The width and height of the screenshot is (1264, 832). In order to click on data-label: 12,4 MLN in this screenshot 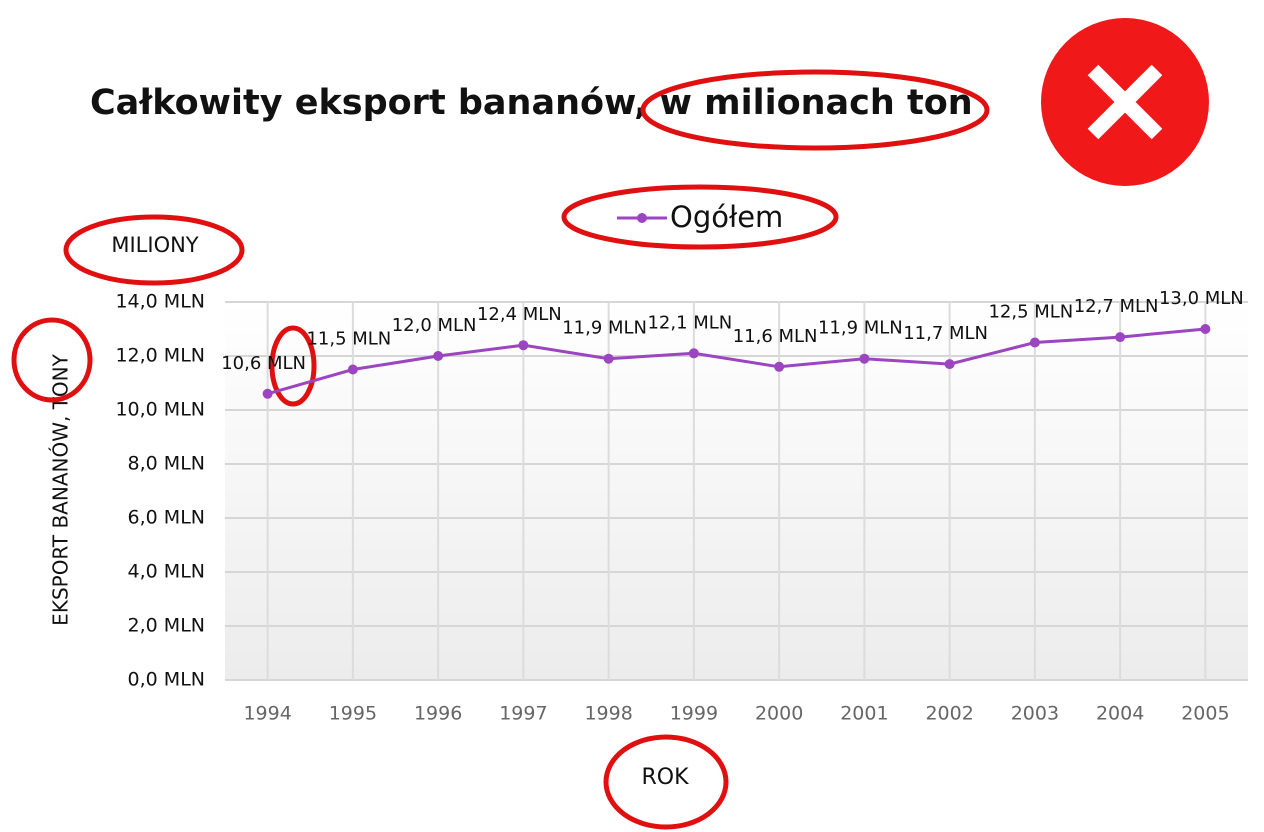, I will do `click(519, 314)`.